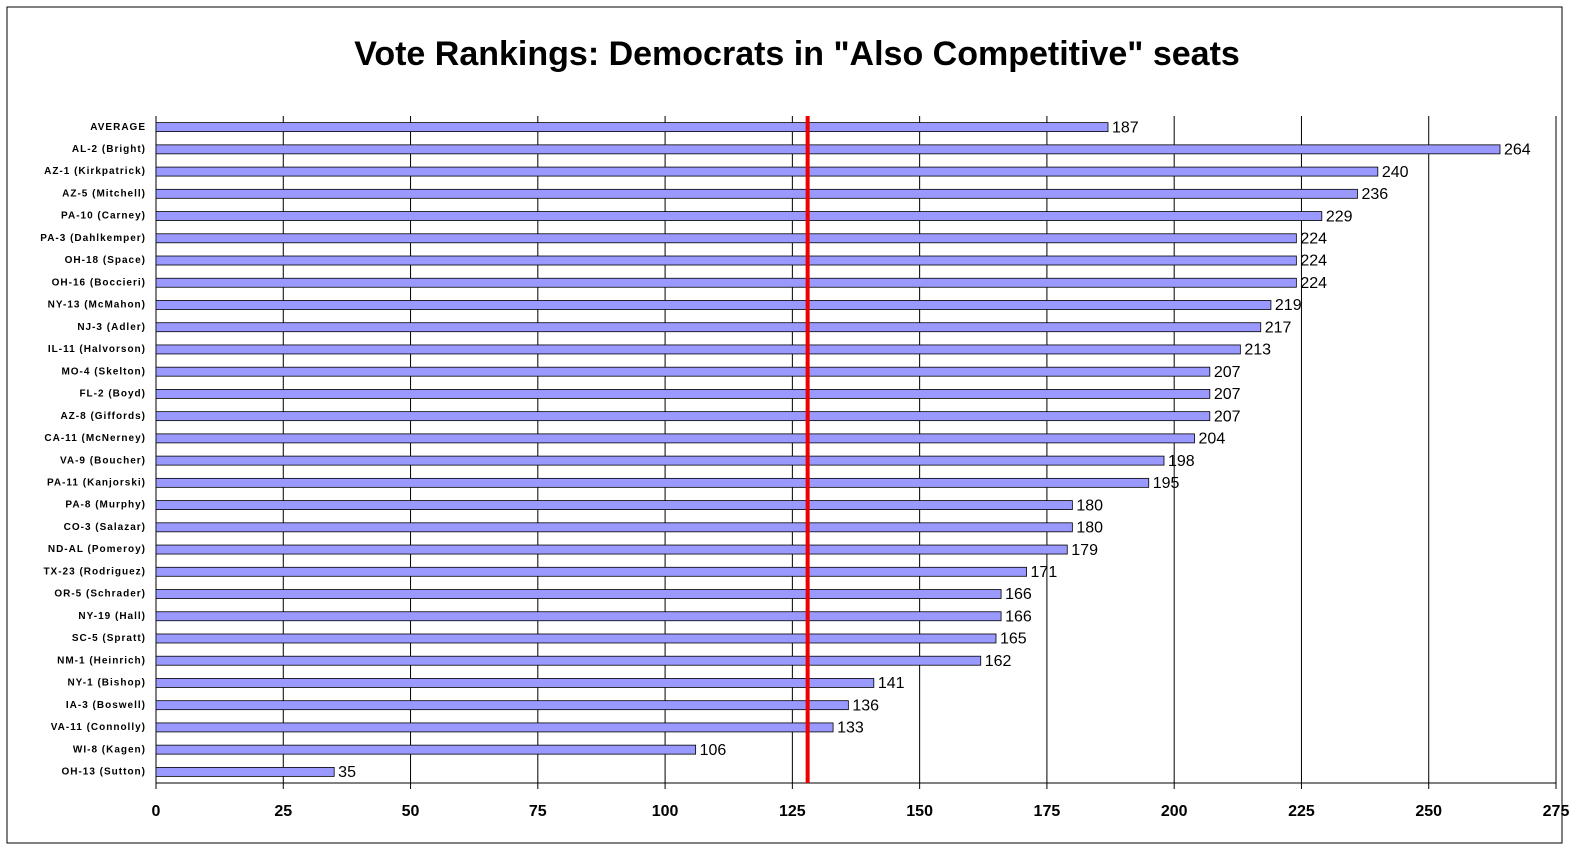 The image size is (1572, 851). Describe the element at coordinates (1339, 216) in the screenshot. I see `value-label: 229` at that location.